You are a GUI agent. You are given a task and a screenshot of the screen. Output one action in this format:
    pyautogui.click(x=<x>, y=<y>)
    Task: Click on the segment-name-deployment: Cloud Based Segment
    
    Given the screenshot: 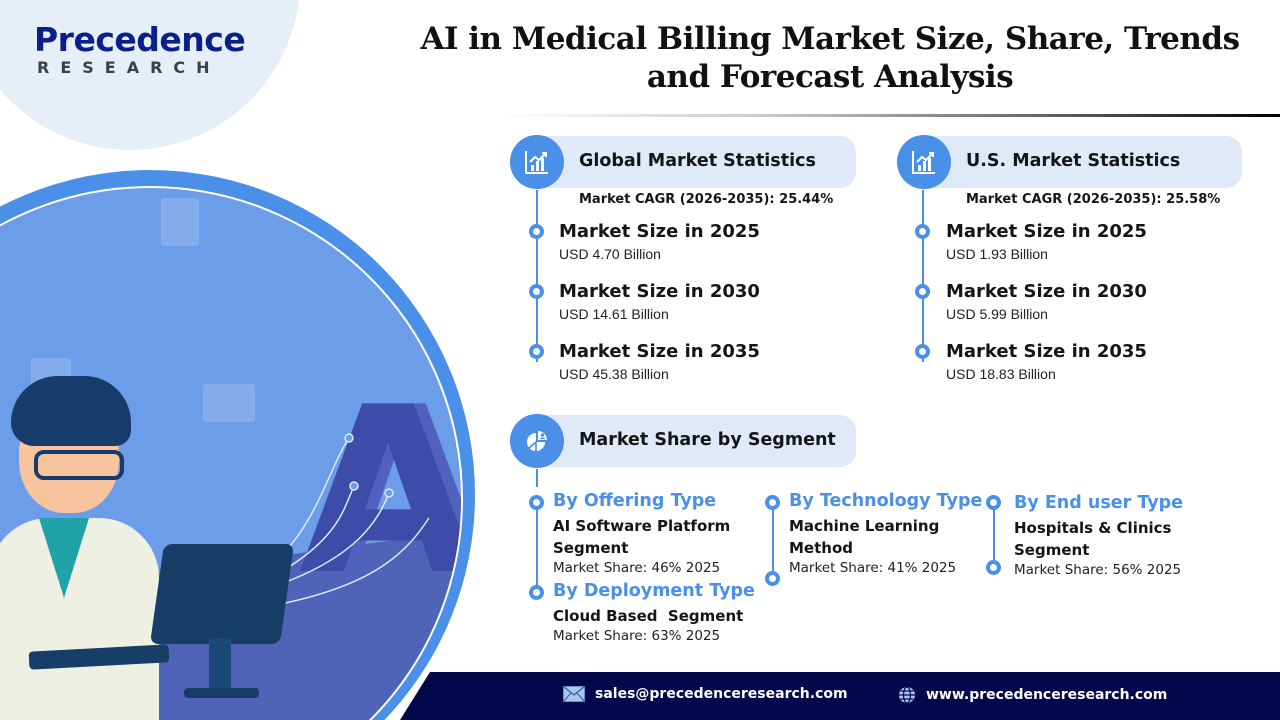 What is the action you would take?
    pyautogui.click(x=648, y=616)
    